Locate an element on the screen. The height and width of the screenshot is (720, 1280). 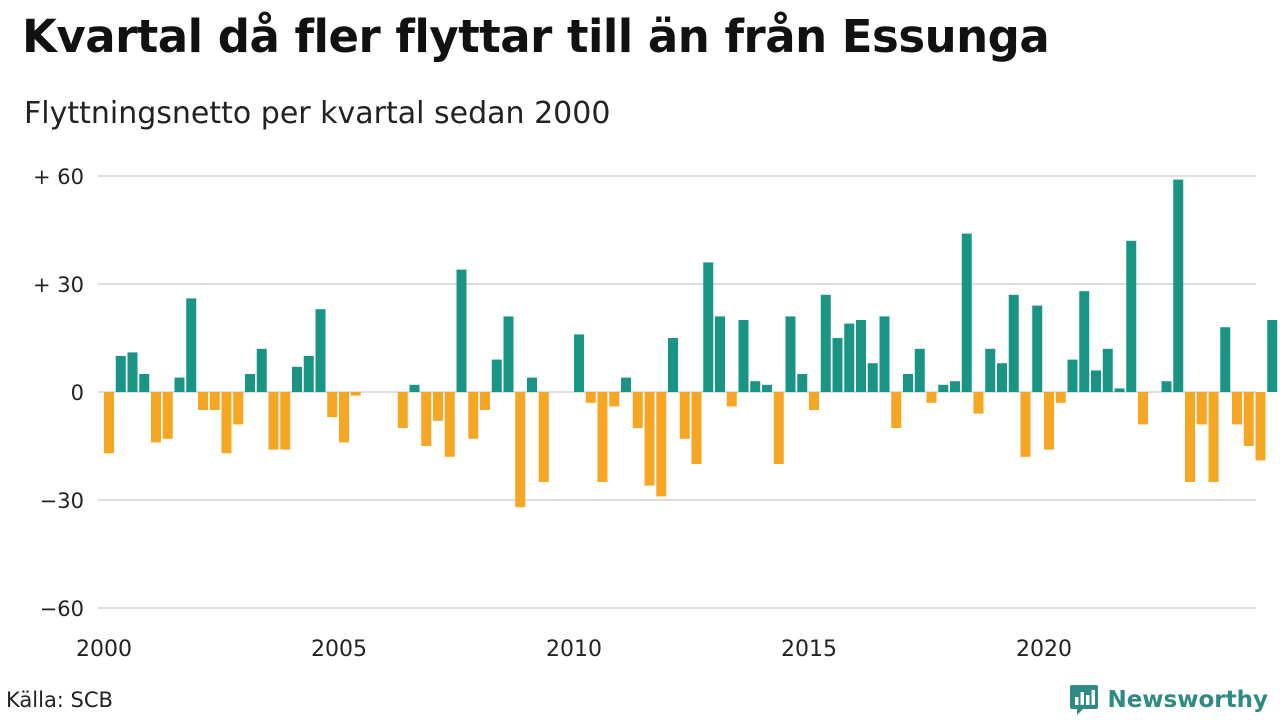
x-tick-label: 2010 is located at coordinates (574, 649).